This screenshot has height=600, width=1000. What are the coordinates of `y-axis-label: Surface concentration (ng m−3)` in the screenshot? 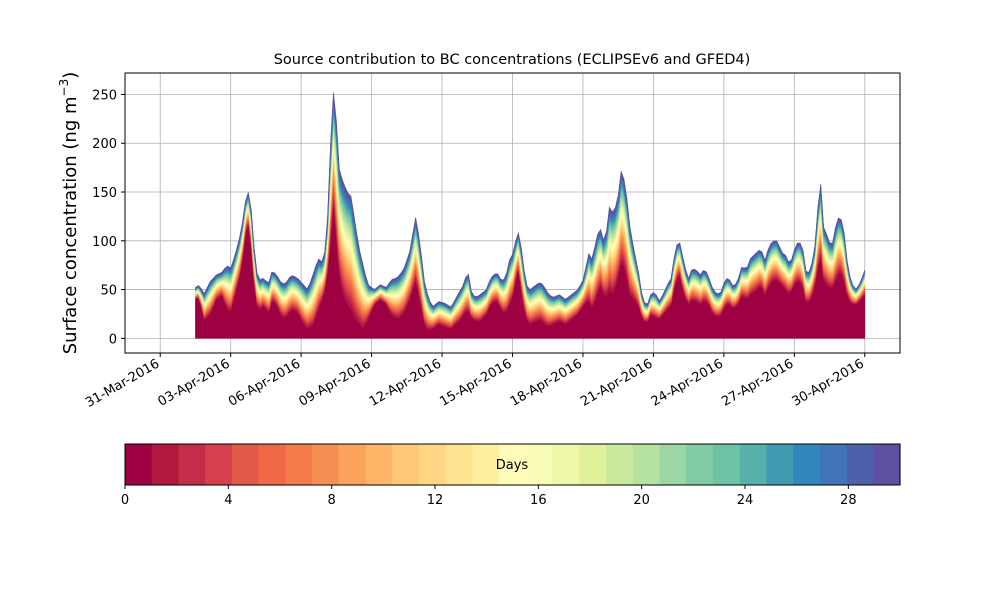 It's located at (69, 213).